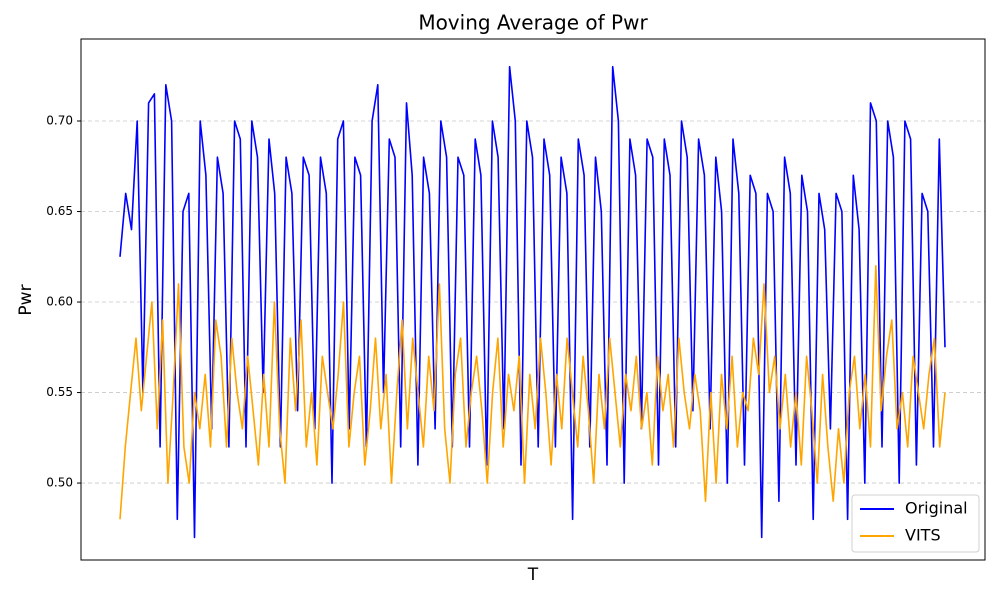  I want to click on y-tick-label: 0.70, so click(59, 121).